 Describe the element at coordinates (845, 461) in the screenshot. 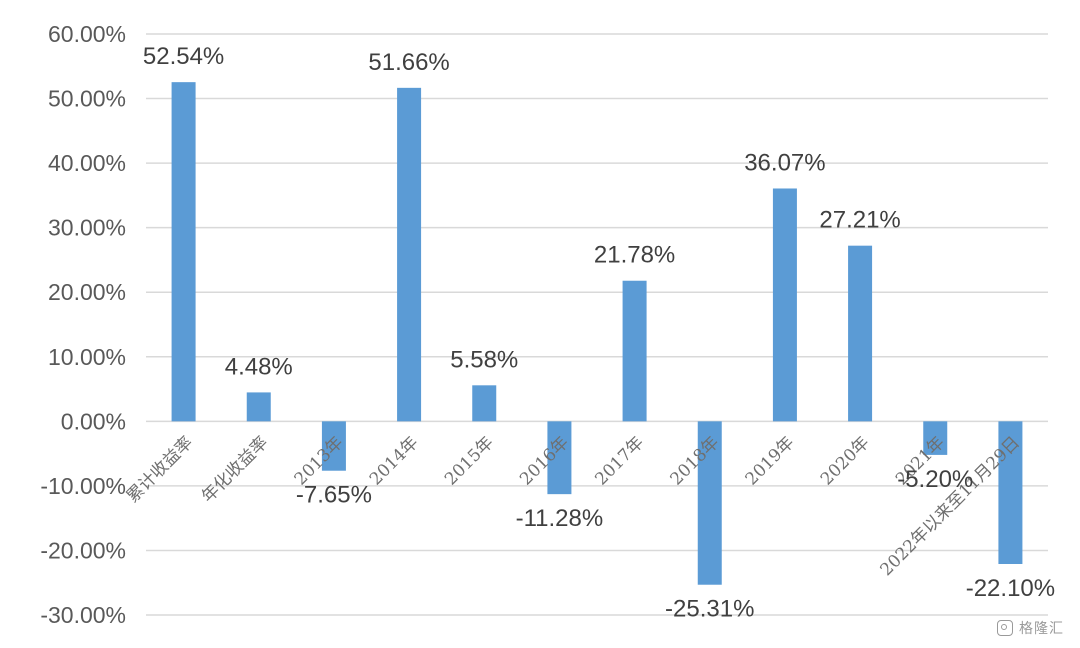

I see `x-category-label: 2020年` at that location.